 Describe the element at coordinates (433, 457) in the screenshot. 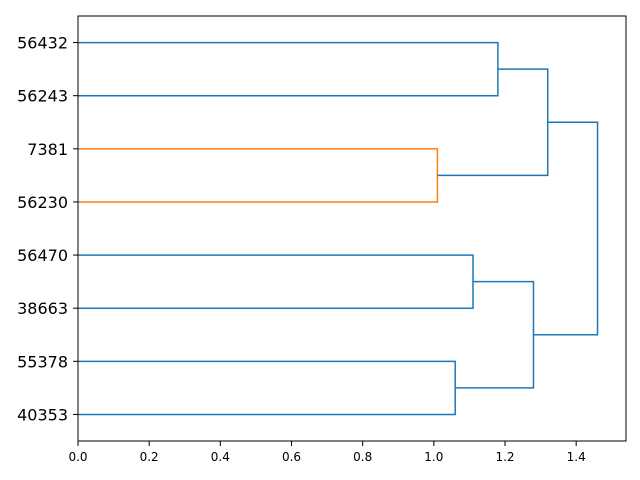

I see `x-tick-label: 1.0` at that location.